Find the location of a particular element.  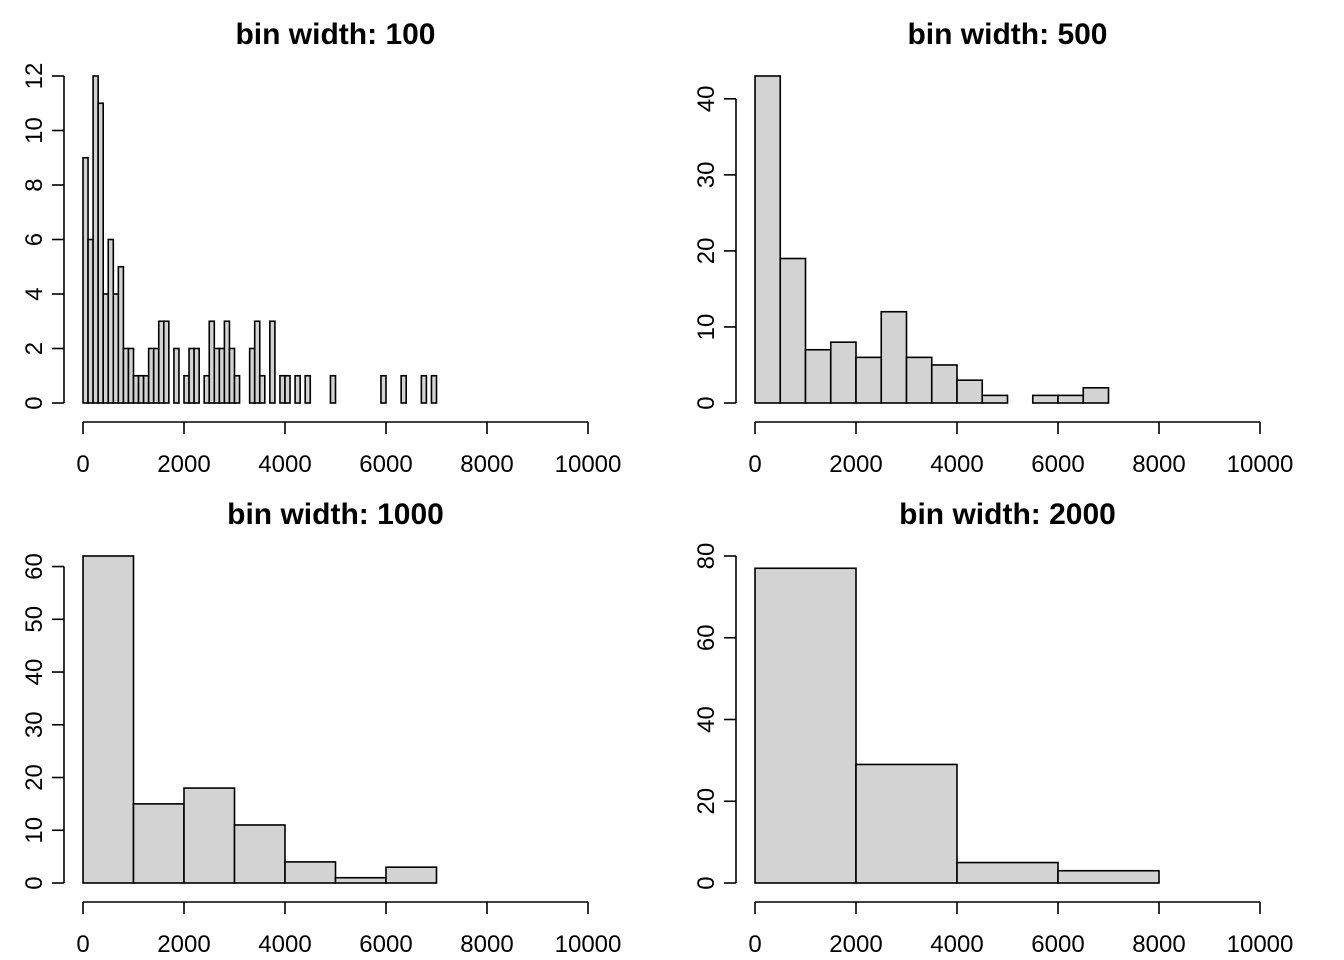

panel-title: bin width: 1000 is located at coordinates (335, 514).